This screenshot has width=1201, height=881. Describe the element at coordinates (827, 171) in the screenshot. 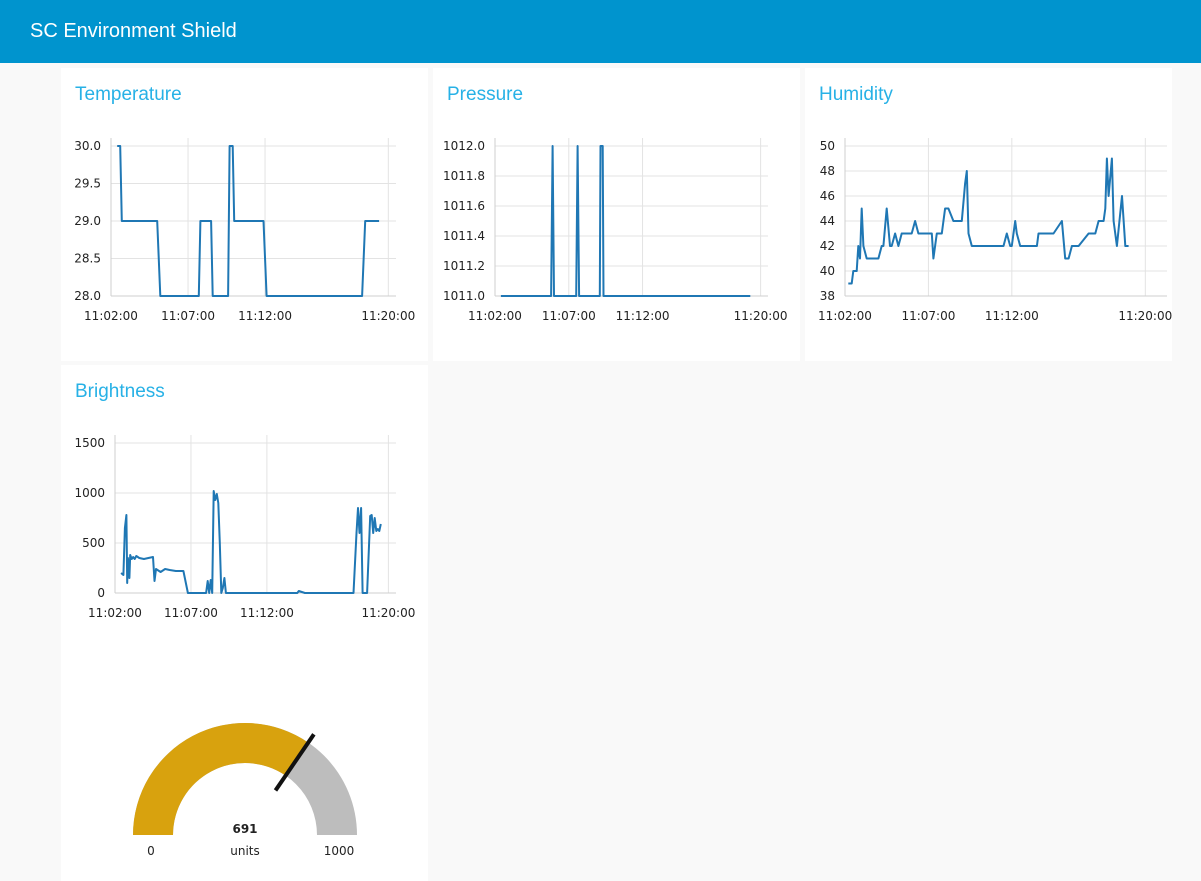

I see `y-tick-label: 48` at that location.